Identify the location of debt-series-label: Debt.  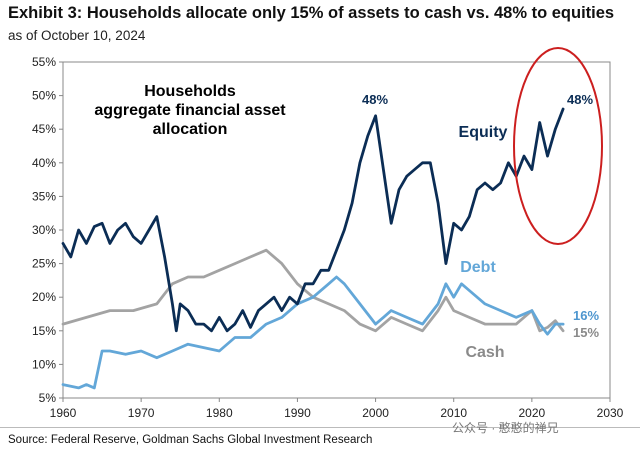
(478, 267).